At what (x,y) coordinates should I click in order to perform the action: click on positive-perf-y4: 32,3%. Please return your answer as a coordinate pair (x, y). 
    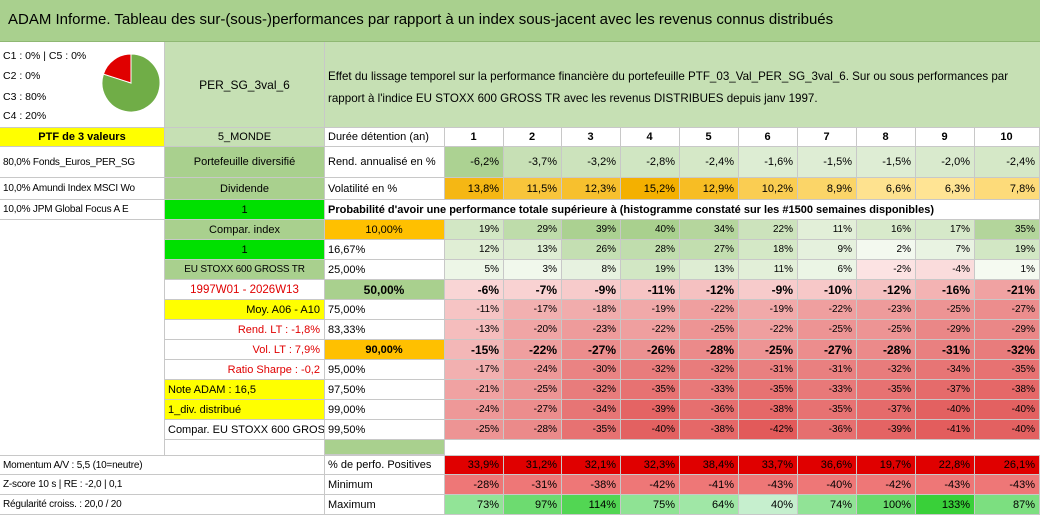
    Looking at the image, I should click on (650, 465).